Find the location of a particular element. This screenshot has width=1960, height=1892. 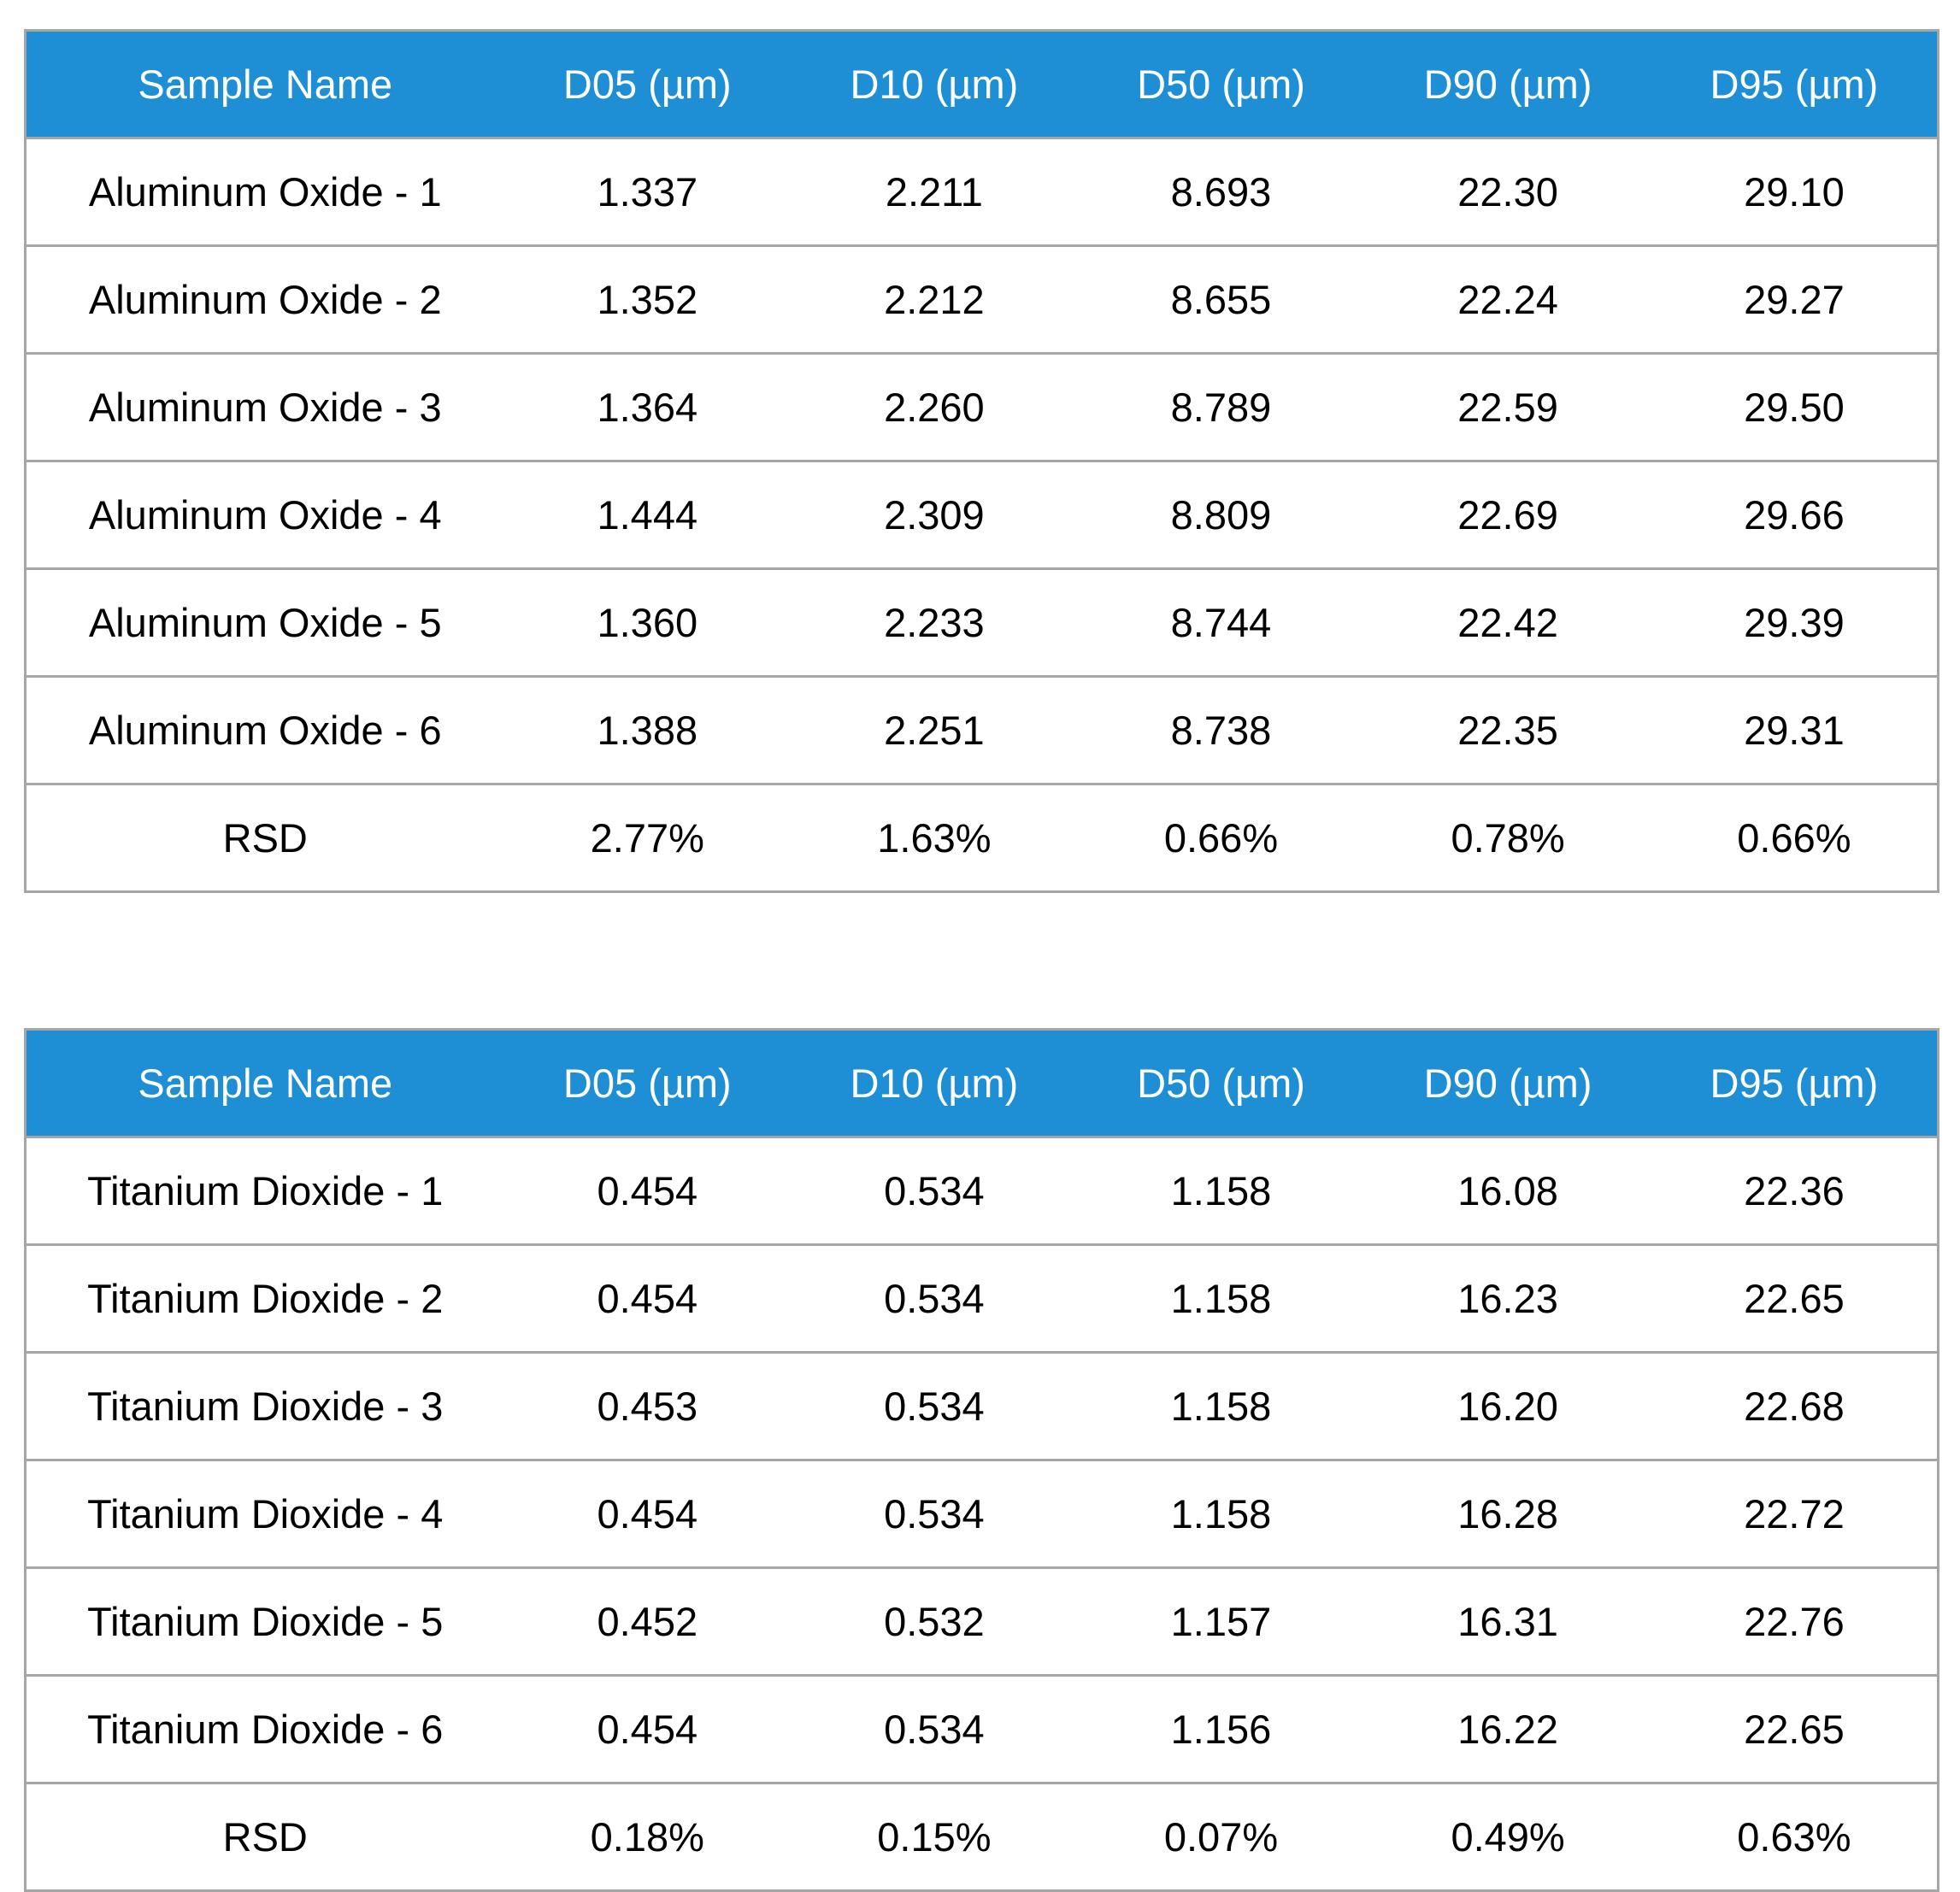

cell-d90: 22.35 is located at coordinates (1508, 729).